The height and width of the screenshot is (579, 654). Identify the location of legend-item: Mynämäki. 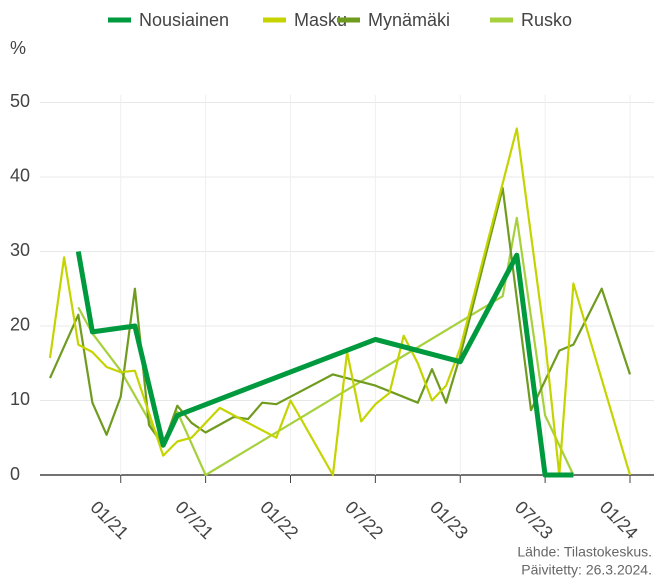
(393, 20).